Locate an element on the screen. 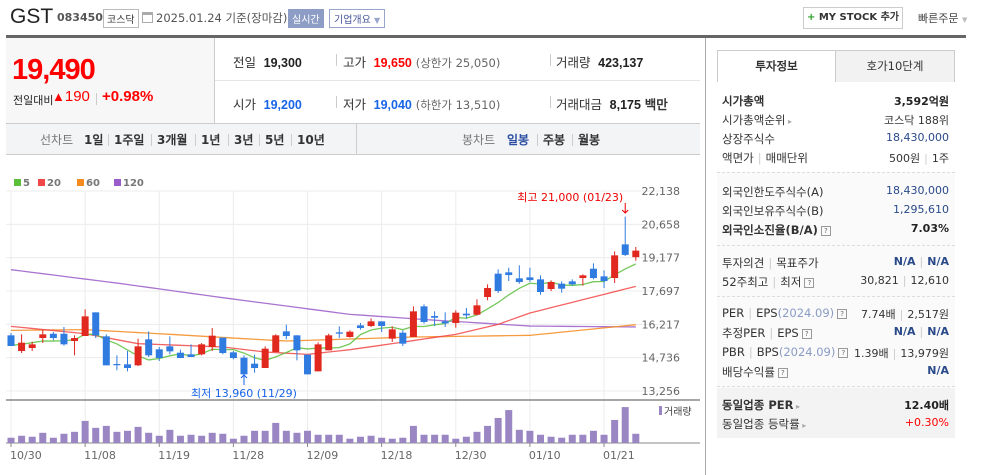 This screenshot has width=986, height=475. candle-period-tab: 월봉 is located at coordinates (589, 140).